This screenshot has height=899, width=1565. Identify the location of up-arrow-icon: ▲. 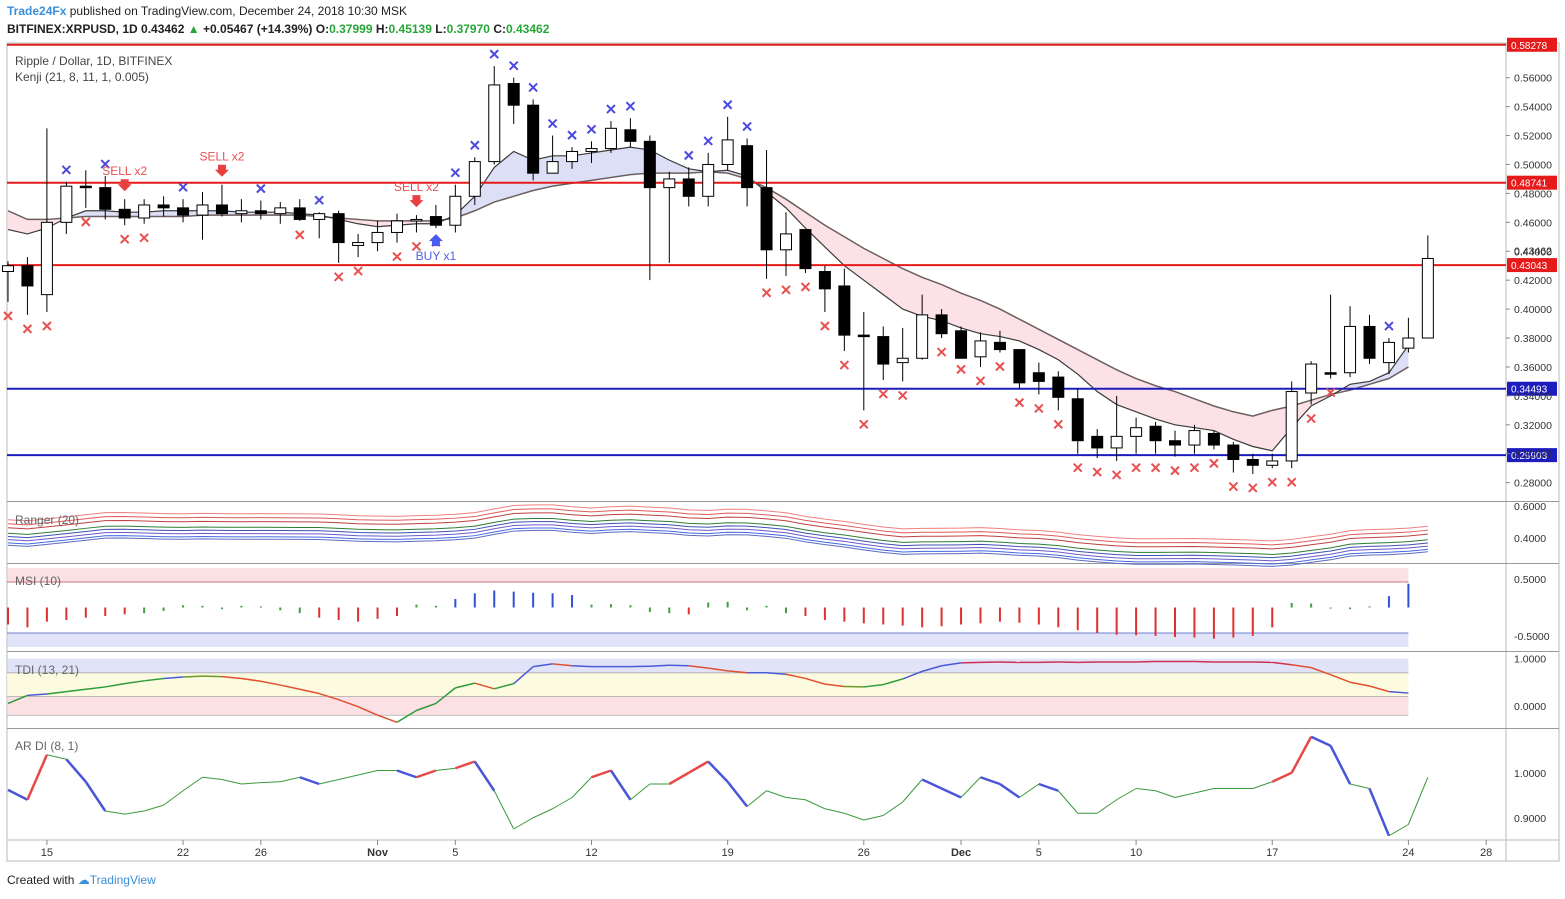
(193, 29).